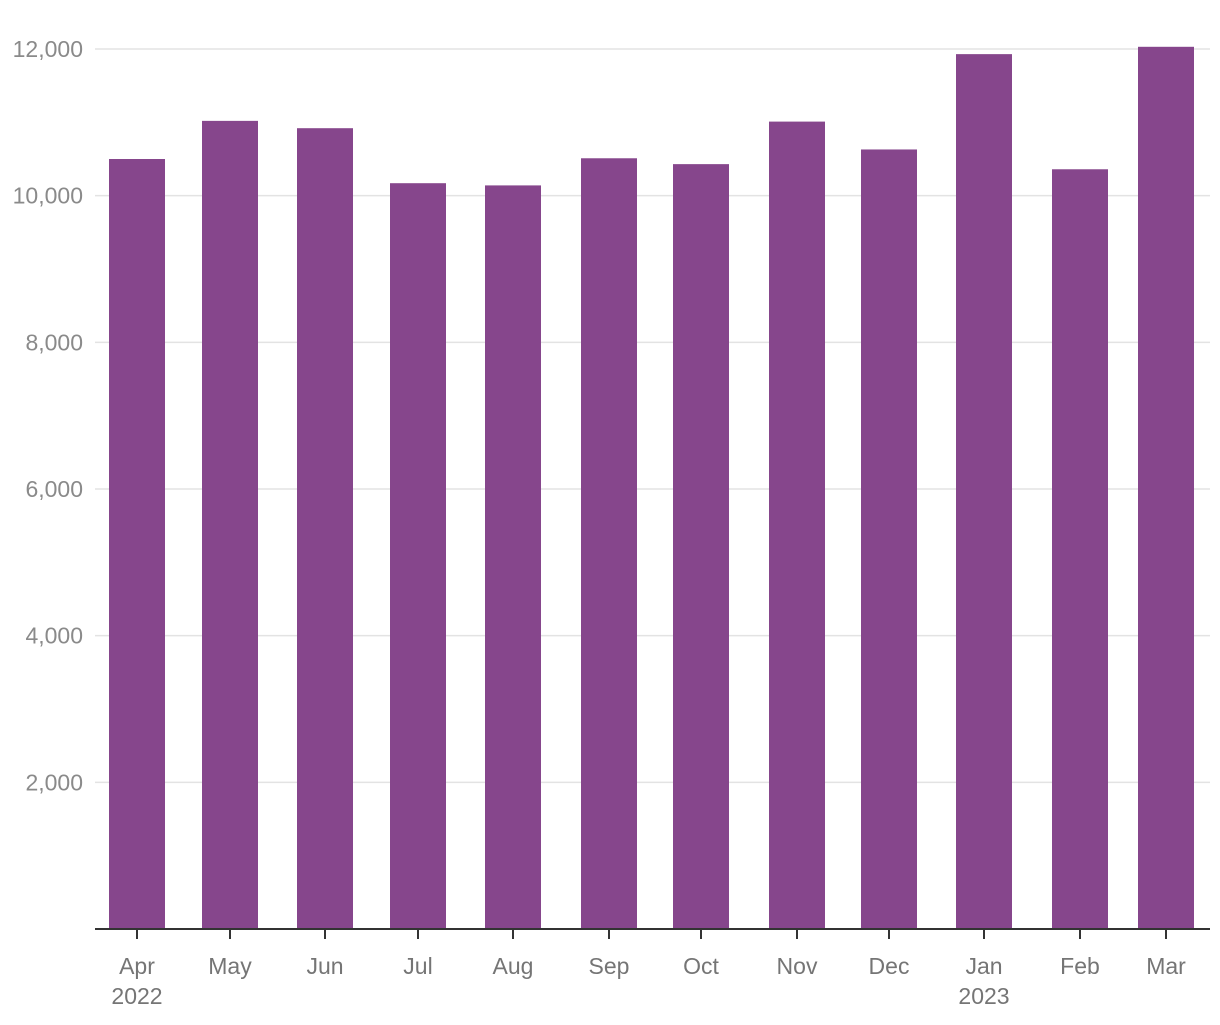  I want to click on x-tick-label-jan: Jan, so click(983, 966).